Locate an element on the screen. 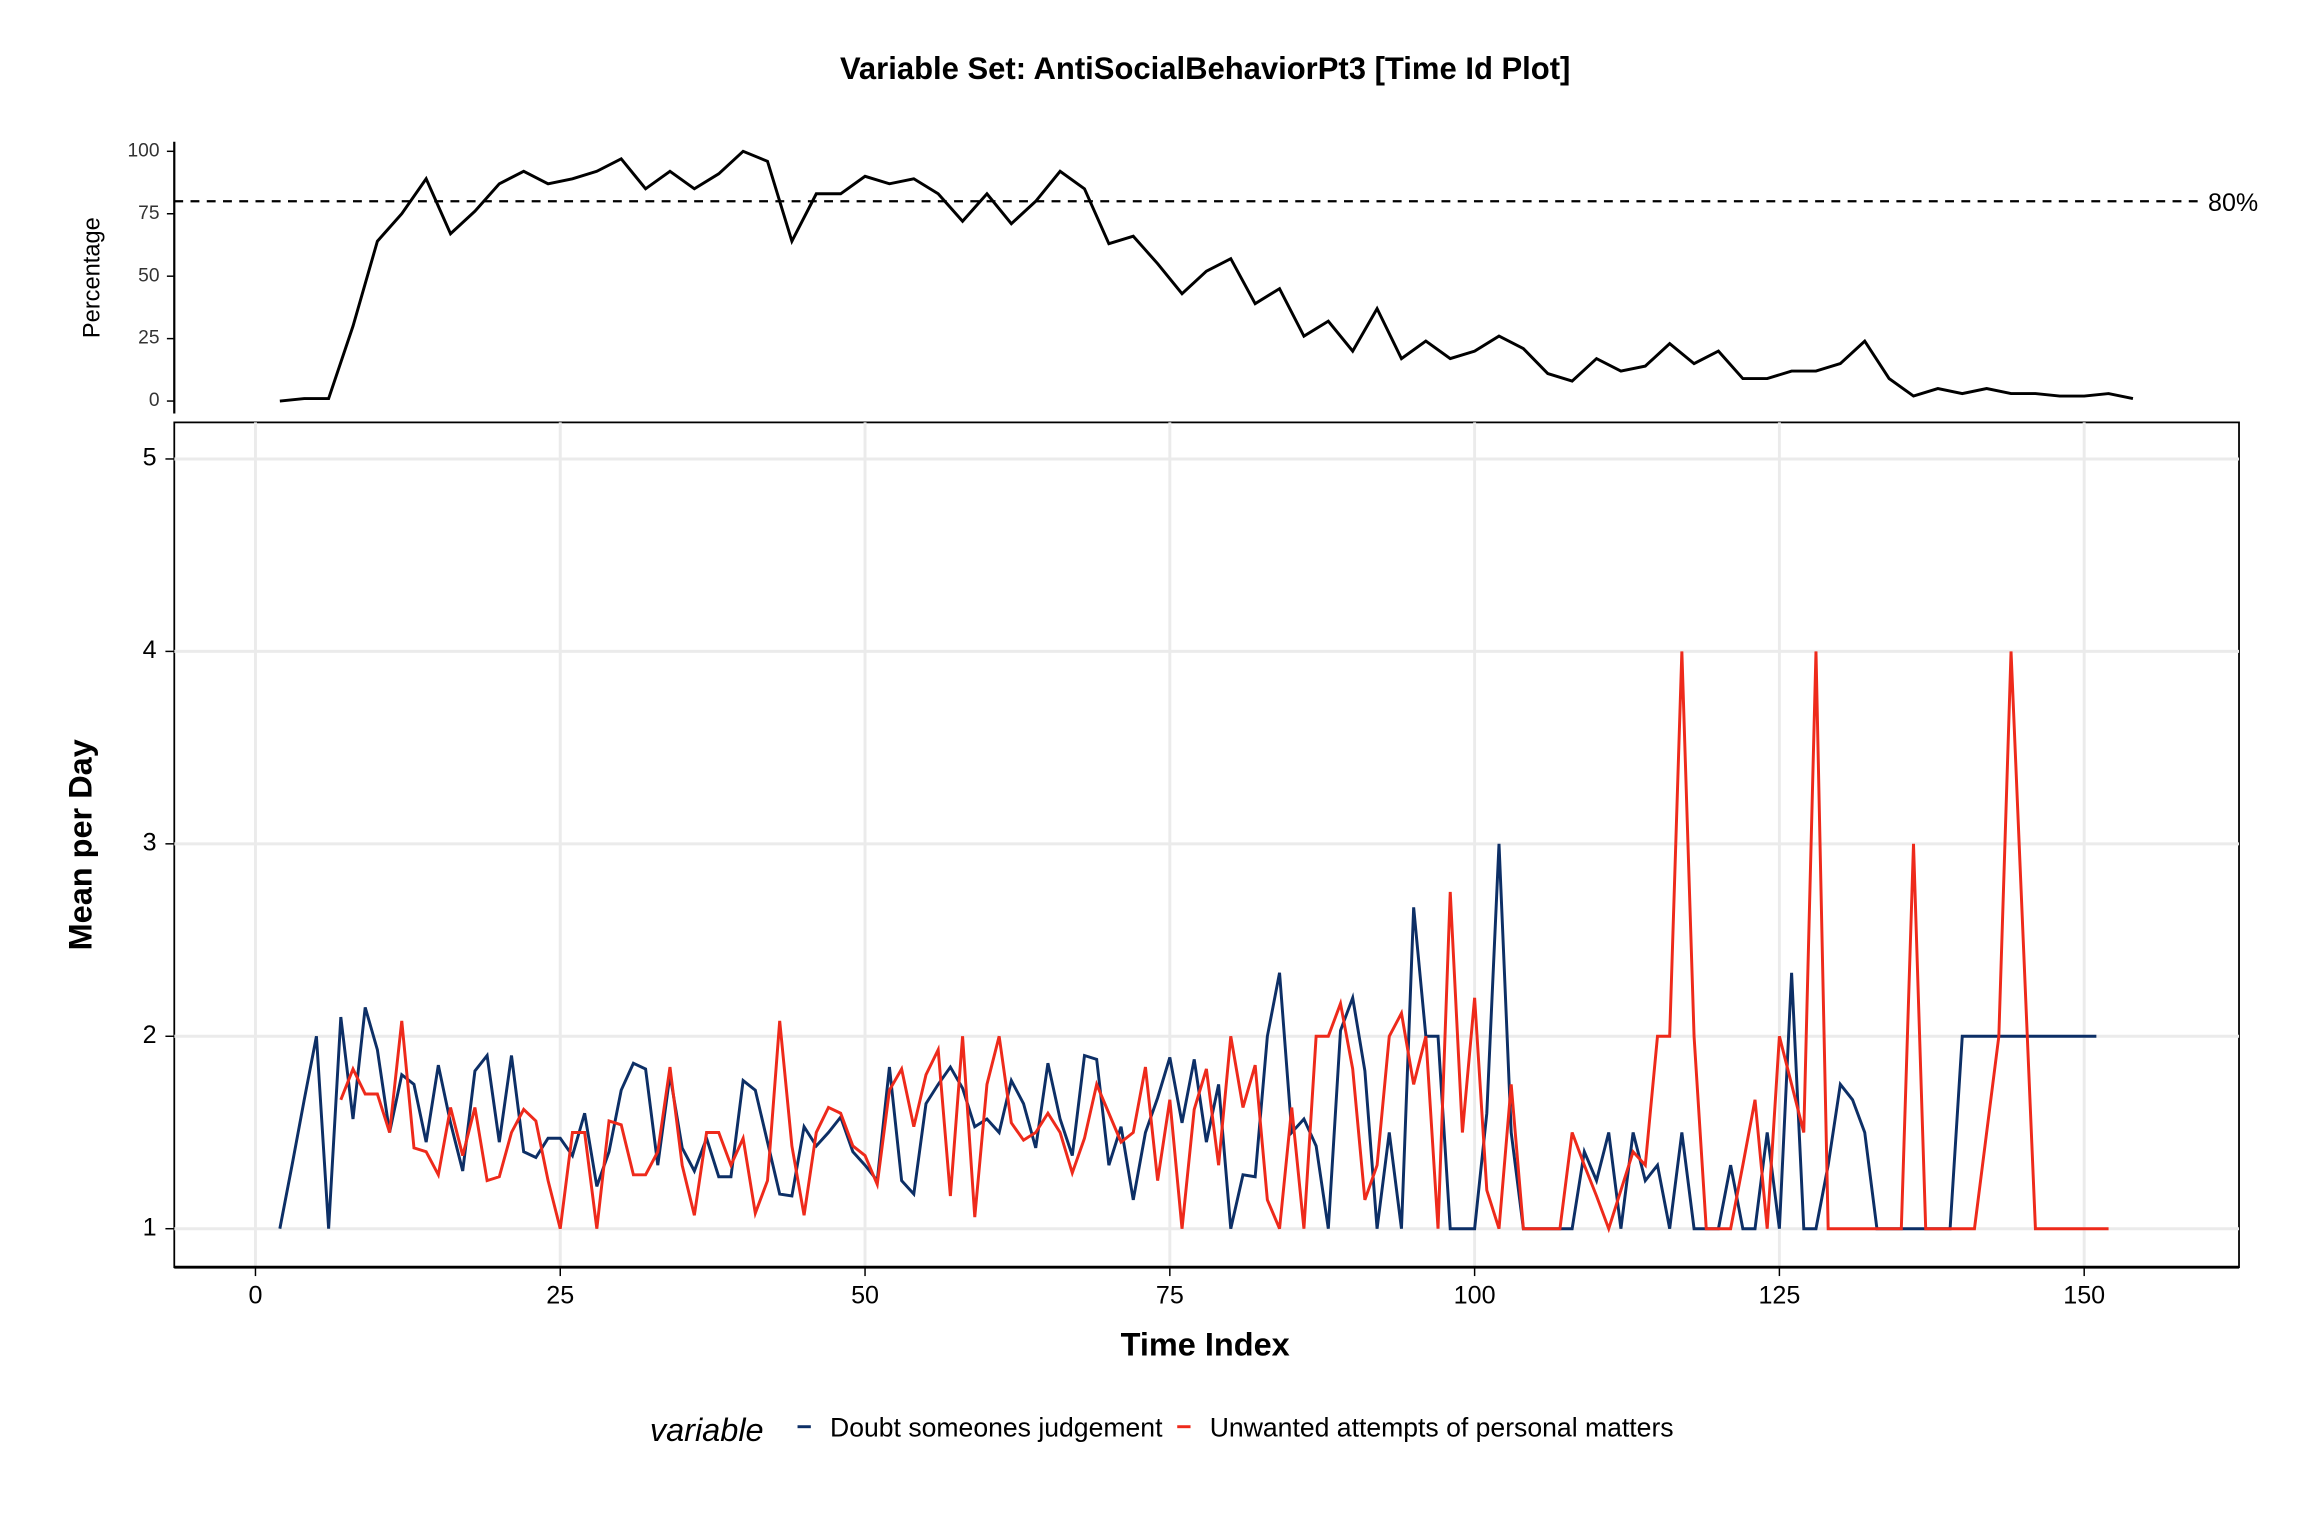 Image resolution: width=2304 pixels, height=1536 pixels. y-axis-title: Percentage is located at coordinates (92, 277).